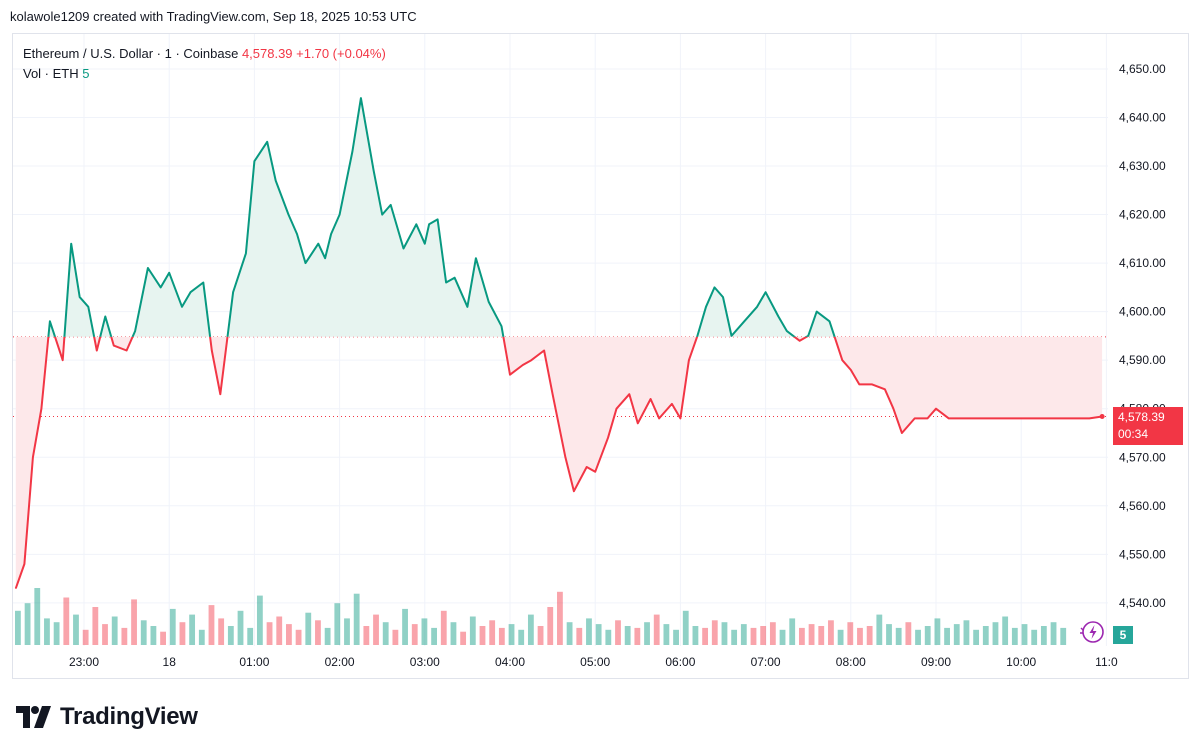 The width and height of the screenshot is (1200, 753). I want to click on symbol-title: Ethereum / U.S. Dollar · 1 · Coinbase, so click(131, 53).